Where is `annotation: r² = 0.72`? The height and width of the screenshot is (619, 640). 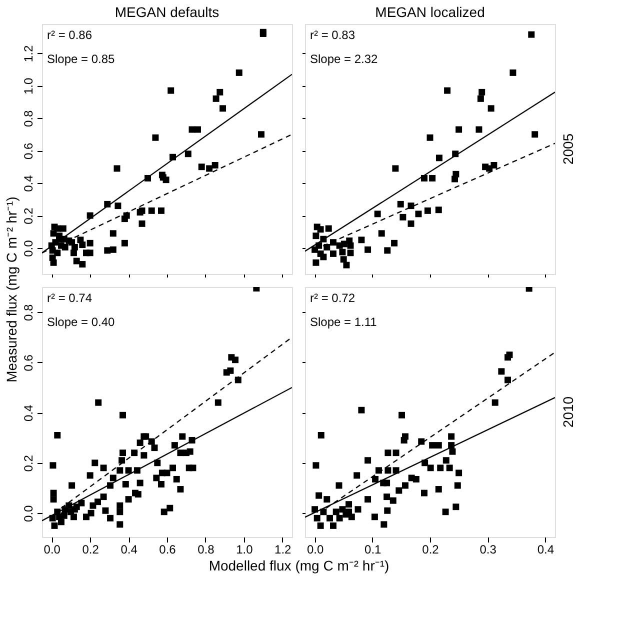
annotation: r² = 0.72 is located at coordinates (333, 298).